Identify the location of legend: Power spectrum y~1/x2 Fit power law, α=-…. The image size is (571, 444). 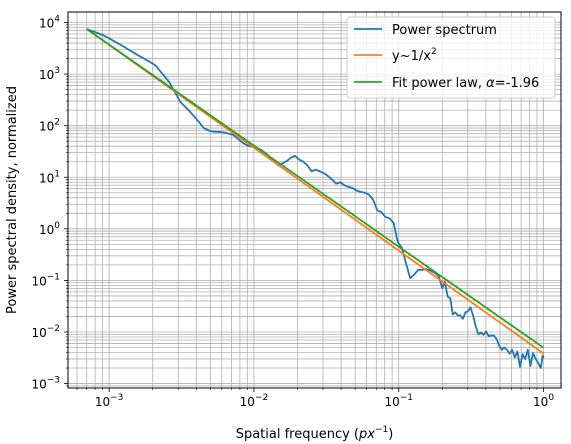
(451, 57).